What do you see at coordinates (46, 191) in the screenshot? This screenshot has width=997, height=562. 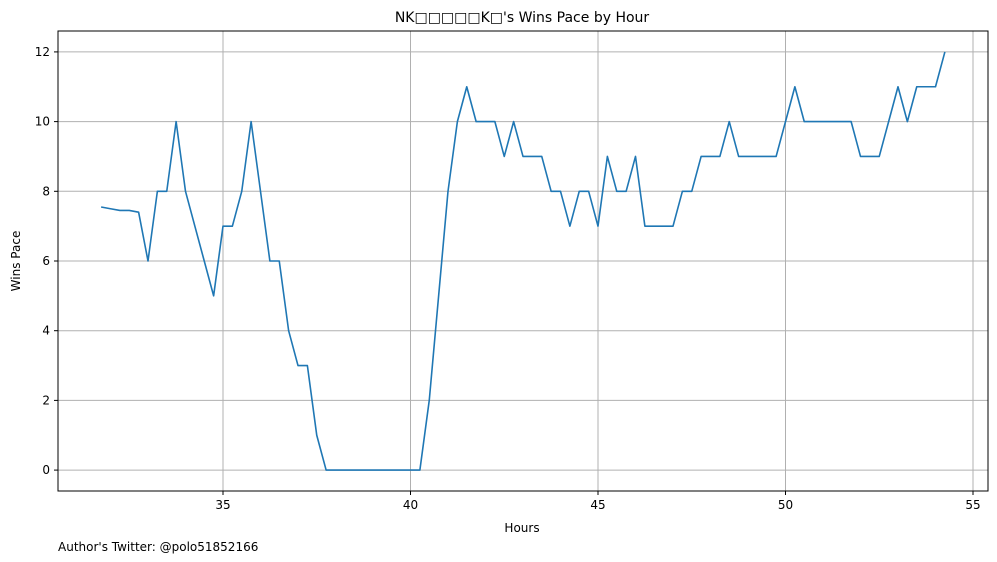 I see `y-tick-label: 8` at bounding box center [46, 191].